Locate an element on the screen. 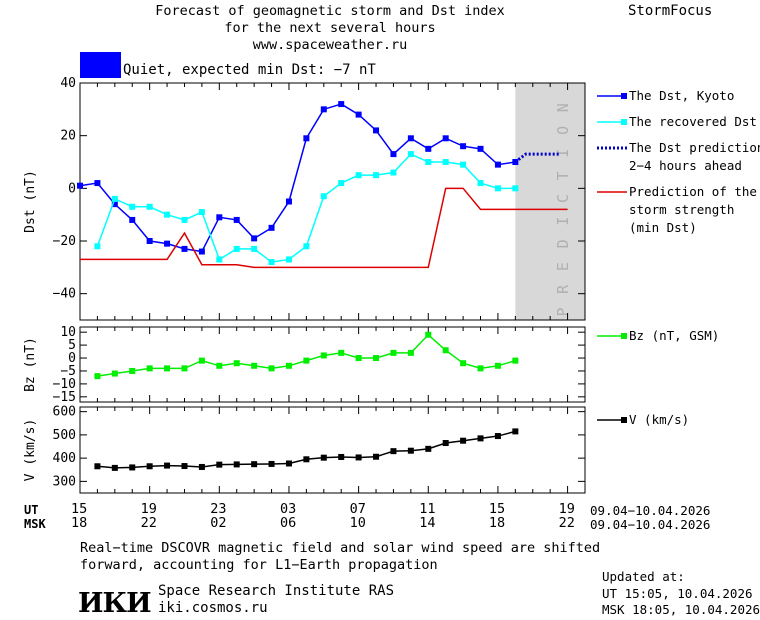 This screenshot has height=620, width=760. updated-msk: MSK 18:05, 10.04.2026 is located at coordinates (681, 609).